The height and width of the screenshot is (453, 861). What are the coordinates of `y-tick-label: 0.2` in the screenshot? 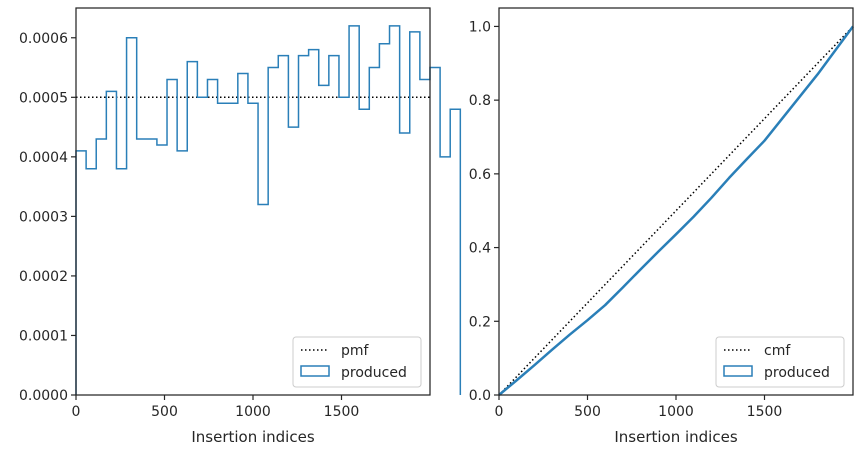 It's located at (480, 322).